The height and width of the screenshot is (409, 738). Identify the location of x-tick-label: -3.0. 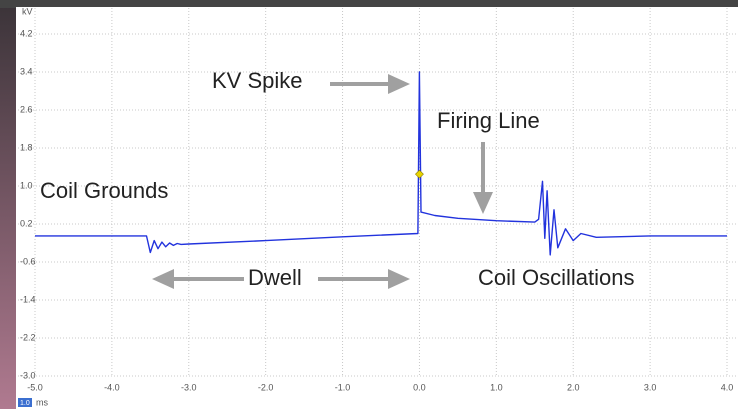
(189, 387).